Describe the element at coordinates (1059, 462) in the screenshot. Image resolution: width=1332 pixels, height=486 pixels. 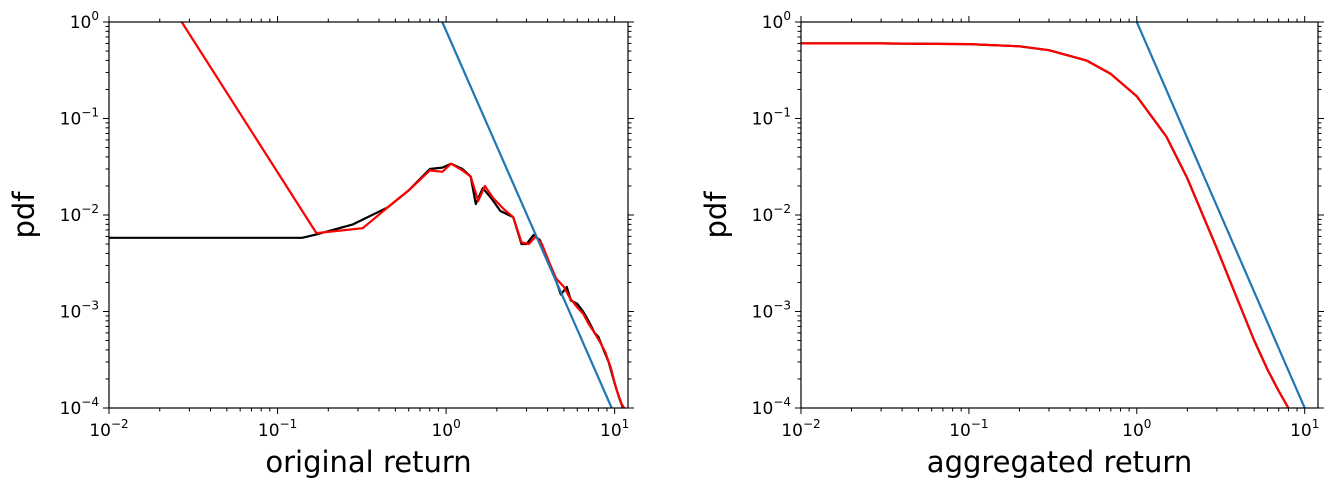
I see `right-x-axis-label: aggregated return` at that location.